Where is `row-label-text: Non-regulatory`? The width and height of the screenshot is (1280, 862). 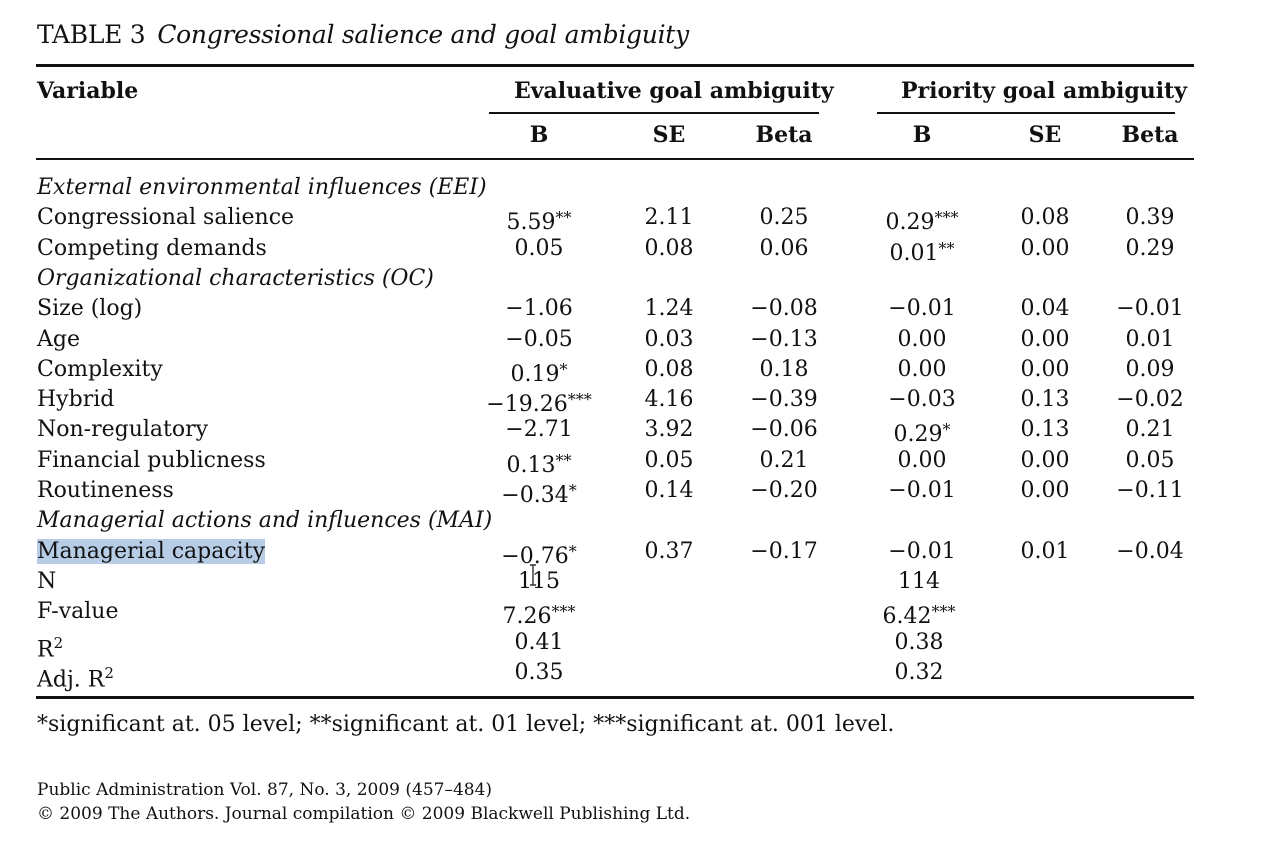 row-label-text: Non-regulatory is located at coordinates (123, 429).